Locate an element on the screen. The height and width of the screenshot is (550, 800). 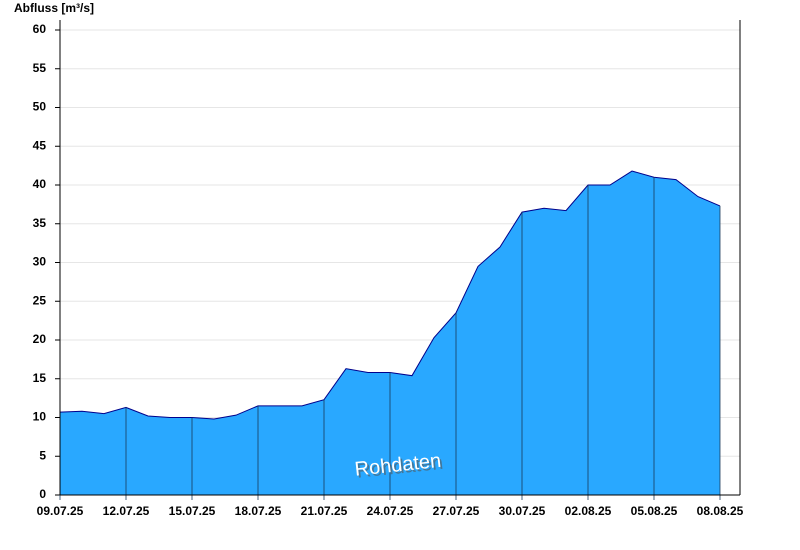
x-tick-label: 24.07.25 is located at coordinates (390, 511).